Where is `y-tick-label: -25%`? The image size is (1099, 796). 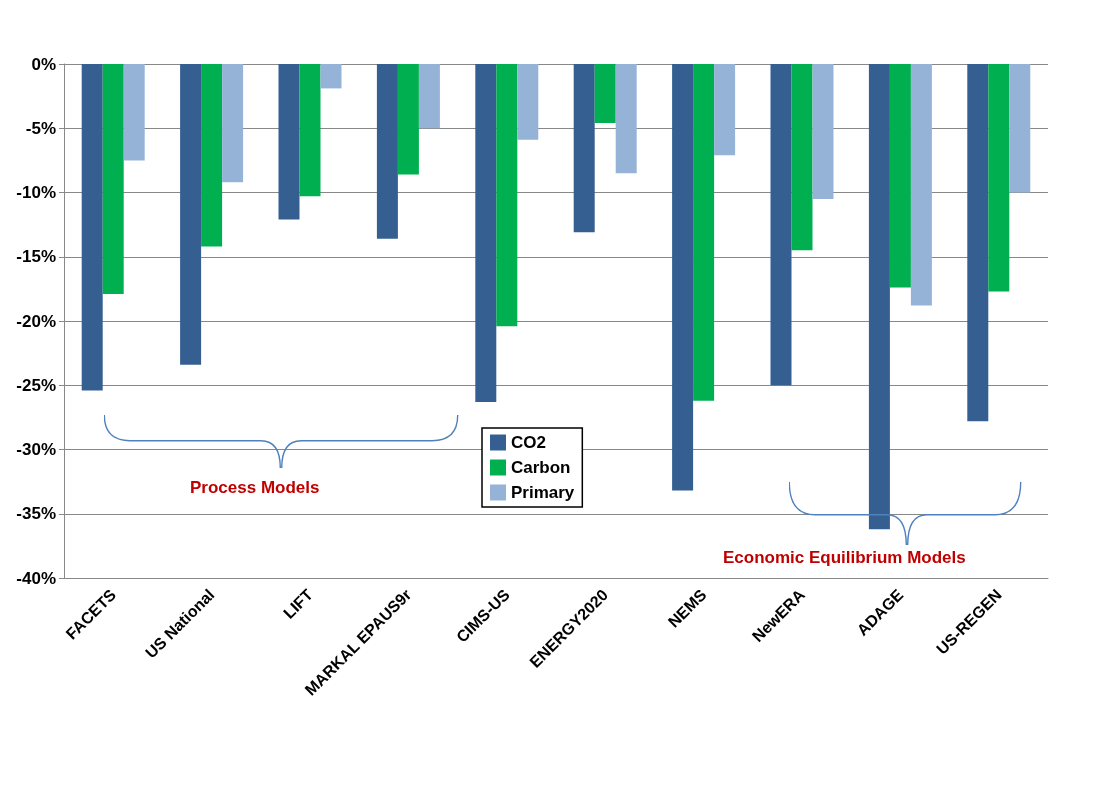 y-tick-label: -25% is located at coordinates (36, 385).